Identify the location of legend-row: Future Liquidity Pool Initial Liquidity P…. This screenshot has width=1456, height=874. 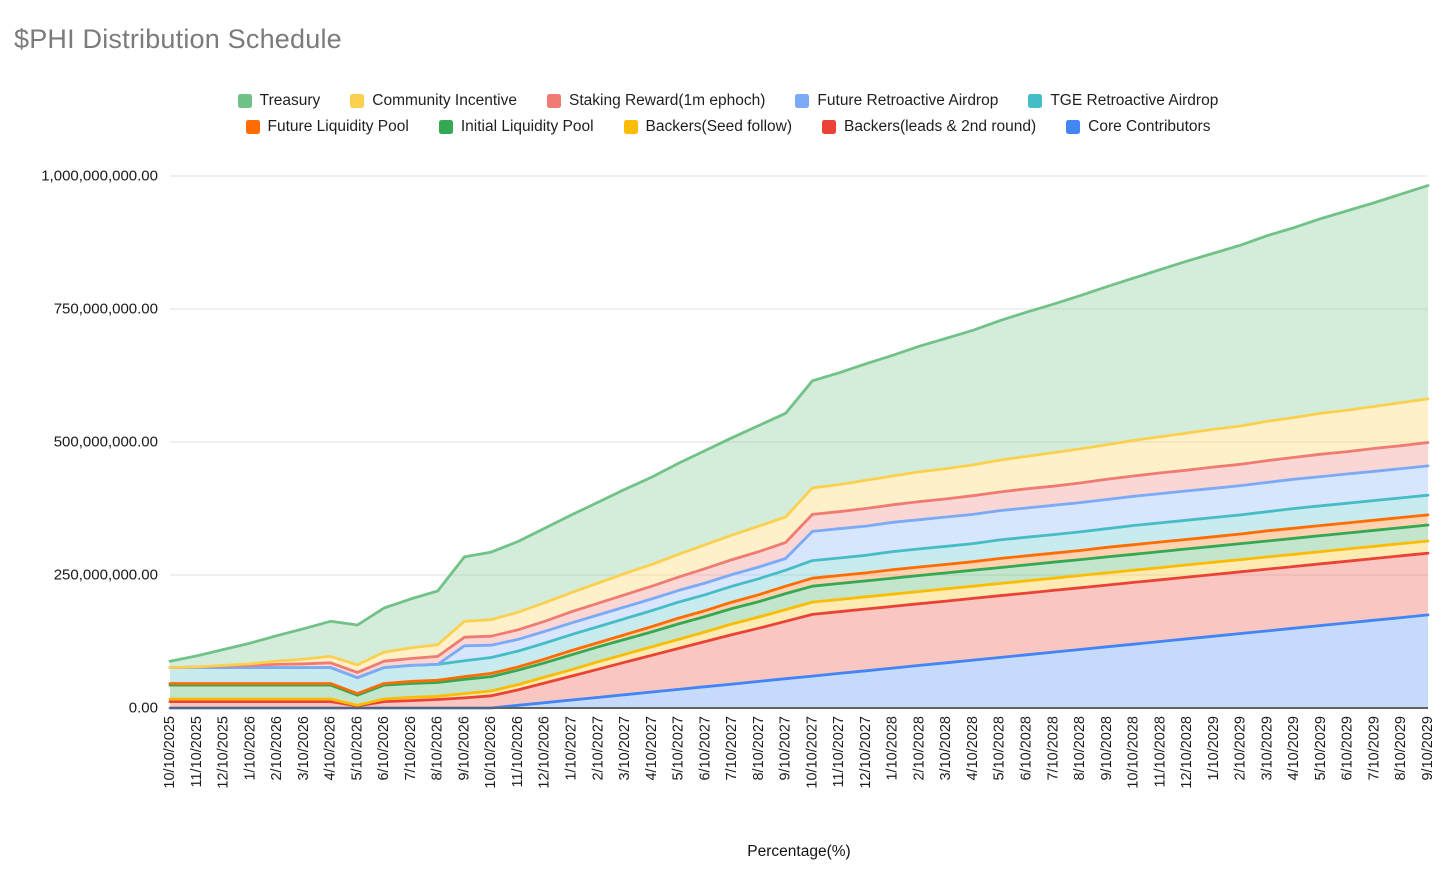
(728, 127).